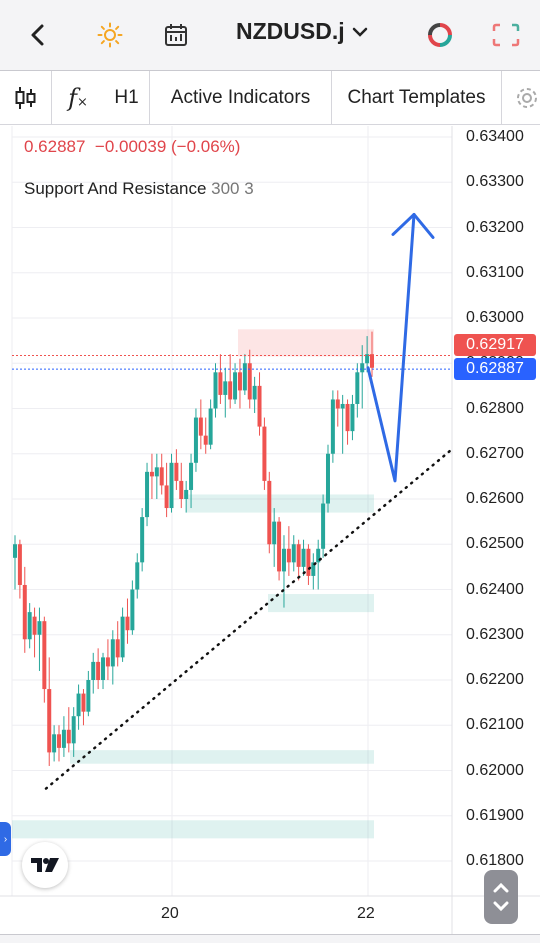 The height and width of the screenshot is (943, 540). I want to click on tradingview-logo, so click(45, 865).